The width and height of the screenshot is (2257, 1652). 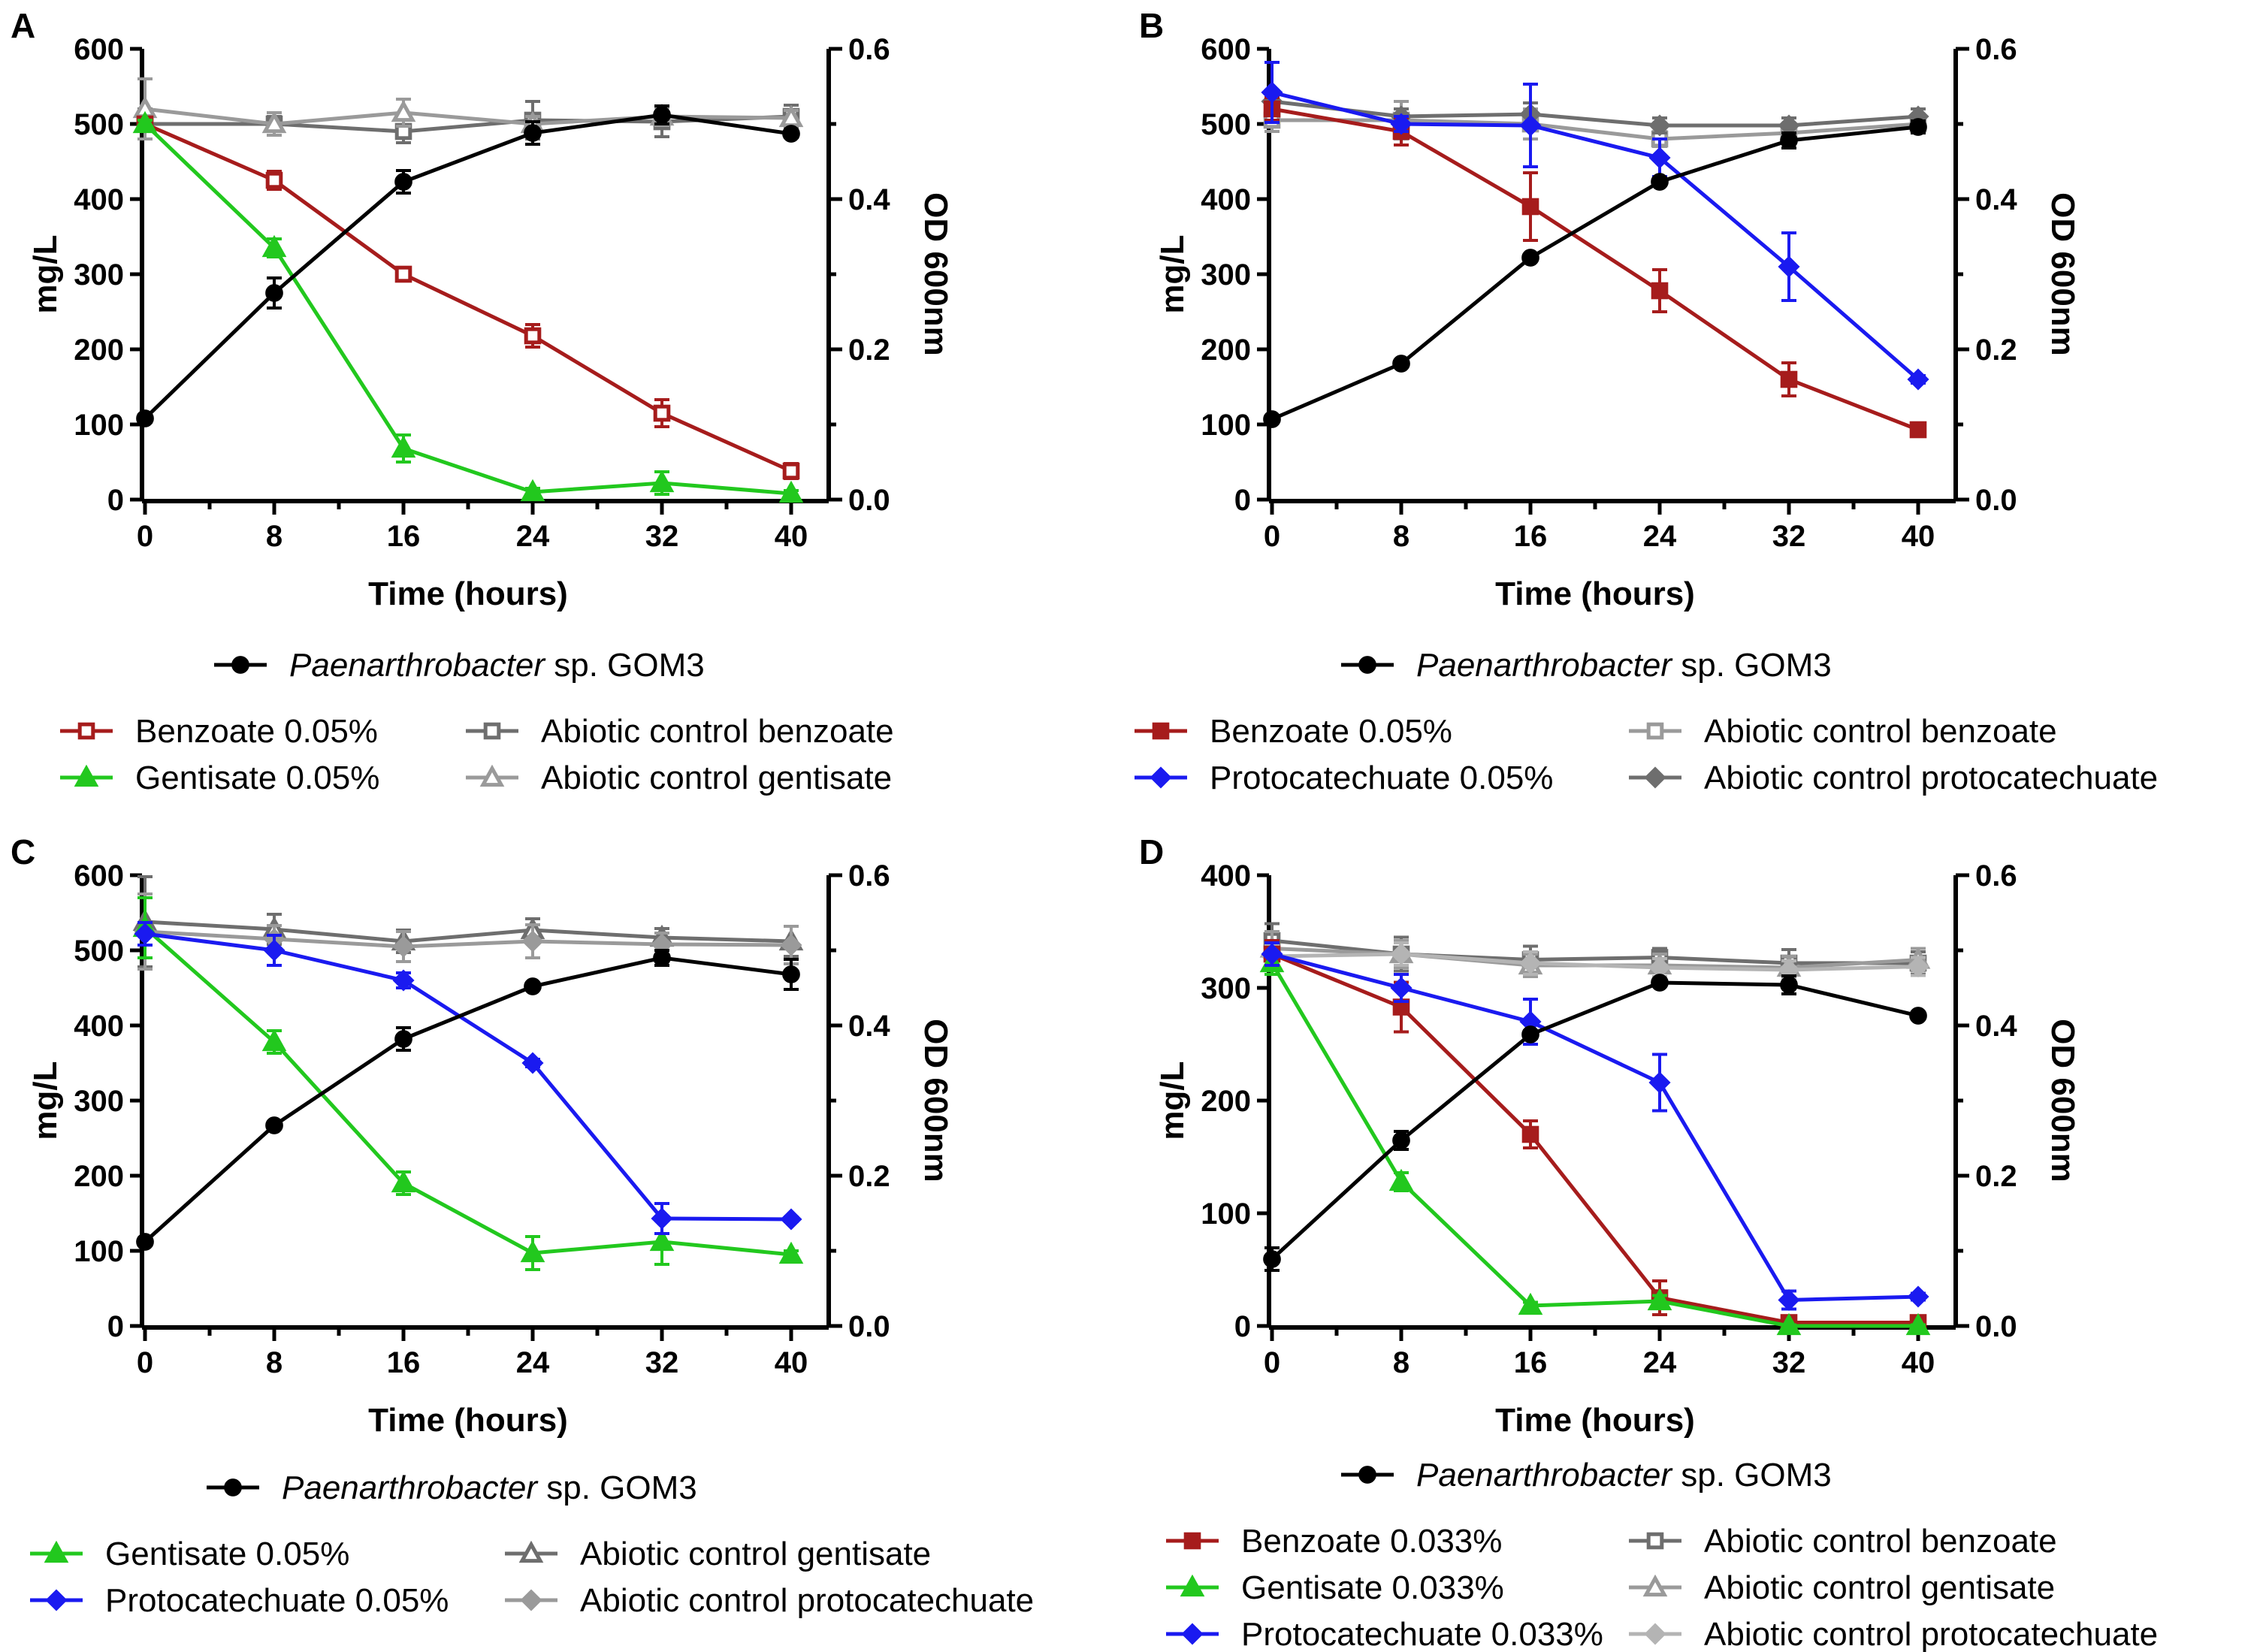 I want to click on y2-axis-title-a: OD 600nm, so click(x=935, y=274).